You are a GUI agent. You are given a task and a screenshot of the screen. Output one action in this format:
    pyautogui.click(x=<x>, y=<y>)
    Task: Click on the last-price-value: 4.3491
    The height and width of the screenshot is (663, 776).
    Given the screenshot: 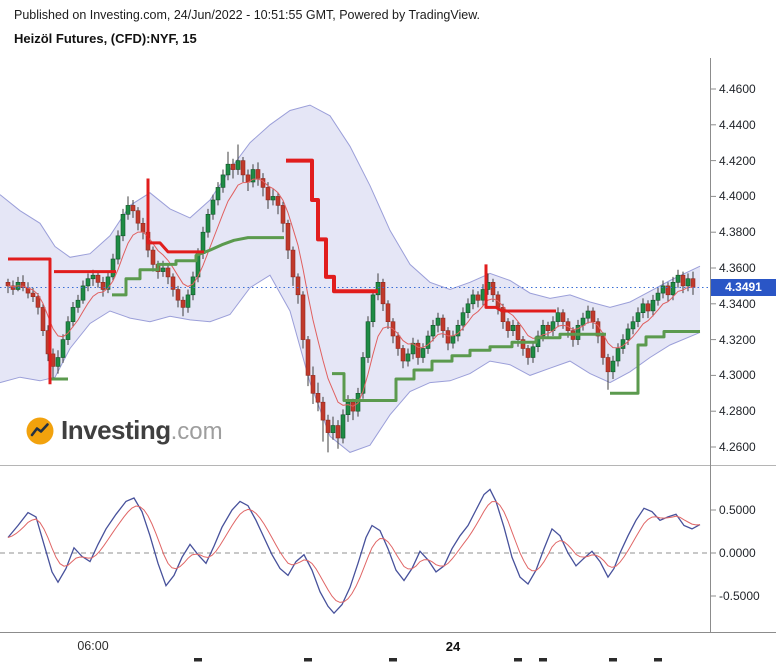 What is the action you would take?
    pyautogui.click(x=743, y=287)
    